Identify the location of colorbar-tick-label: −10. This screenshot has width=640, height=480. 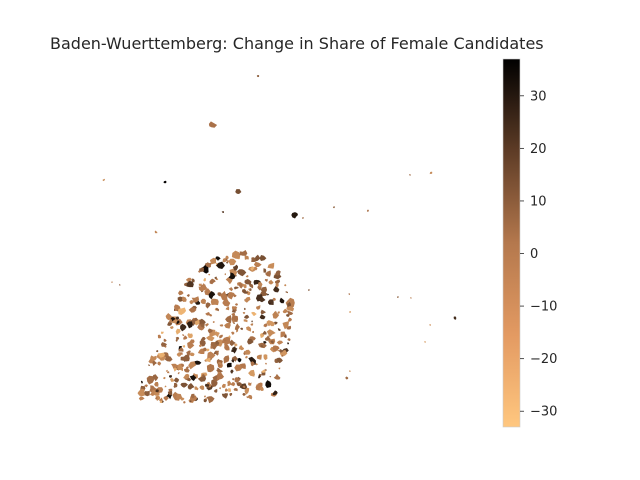
(543, 307).